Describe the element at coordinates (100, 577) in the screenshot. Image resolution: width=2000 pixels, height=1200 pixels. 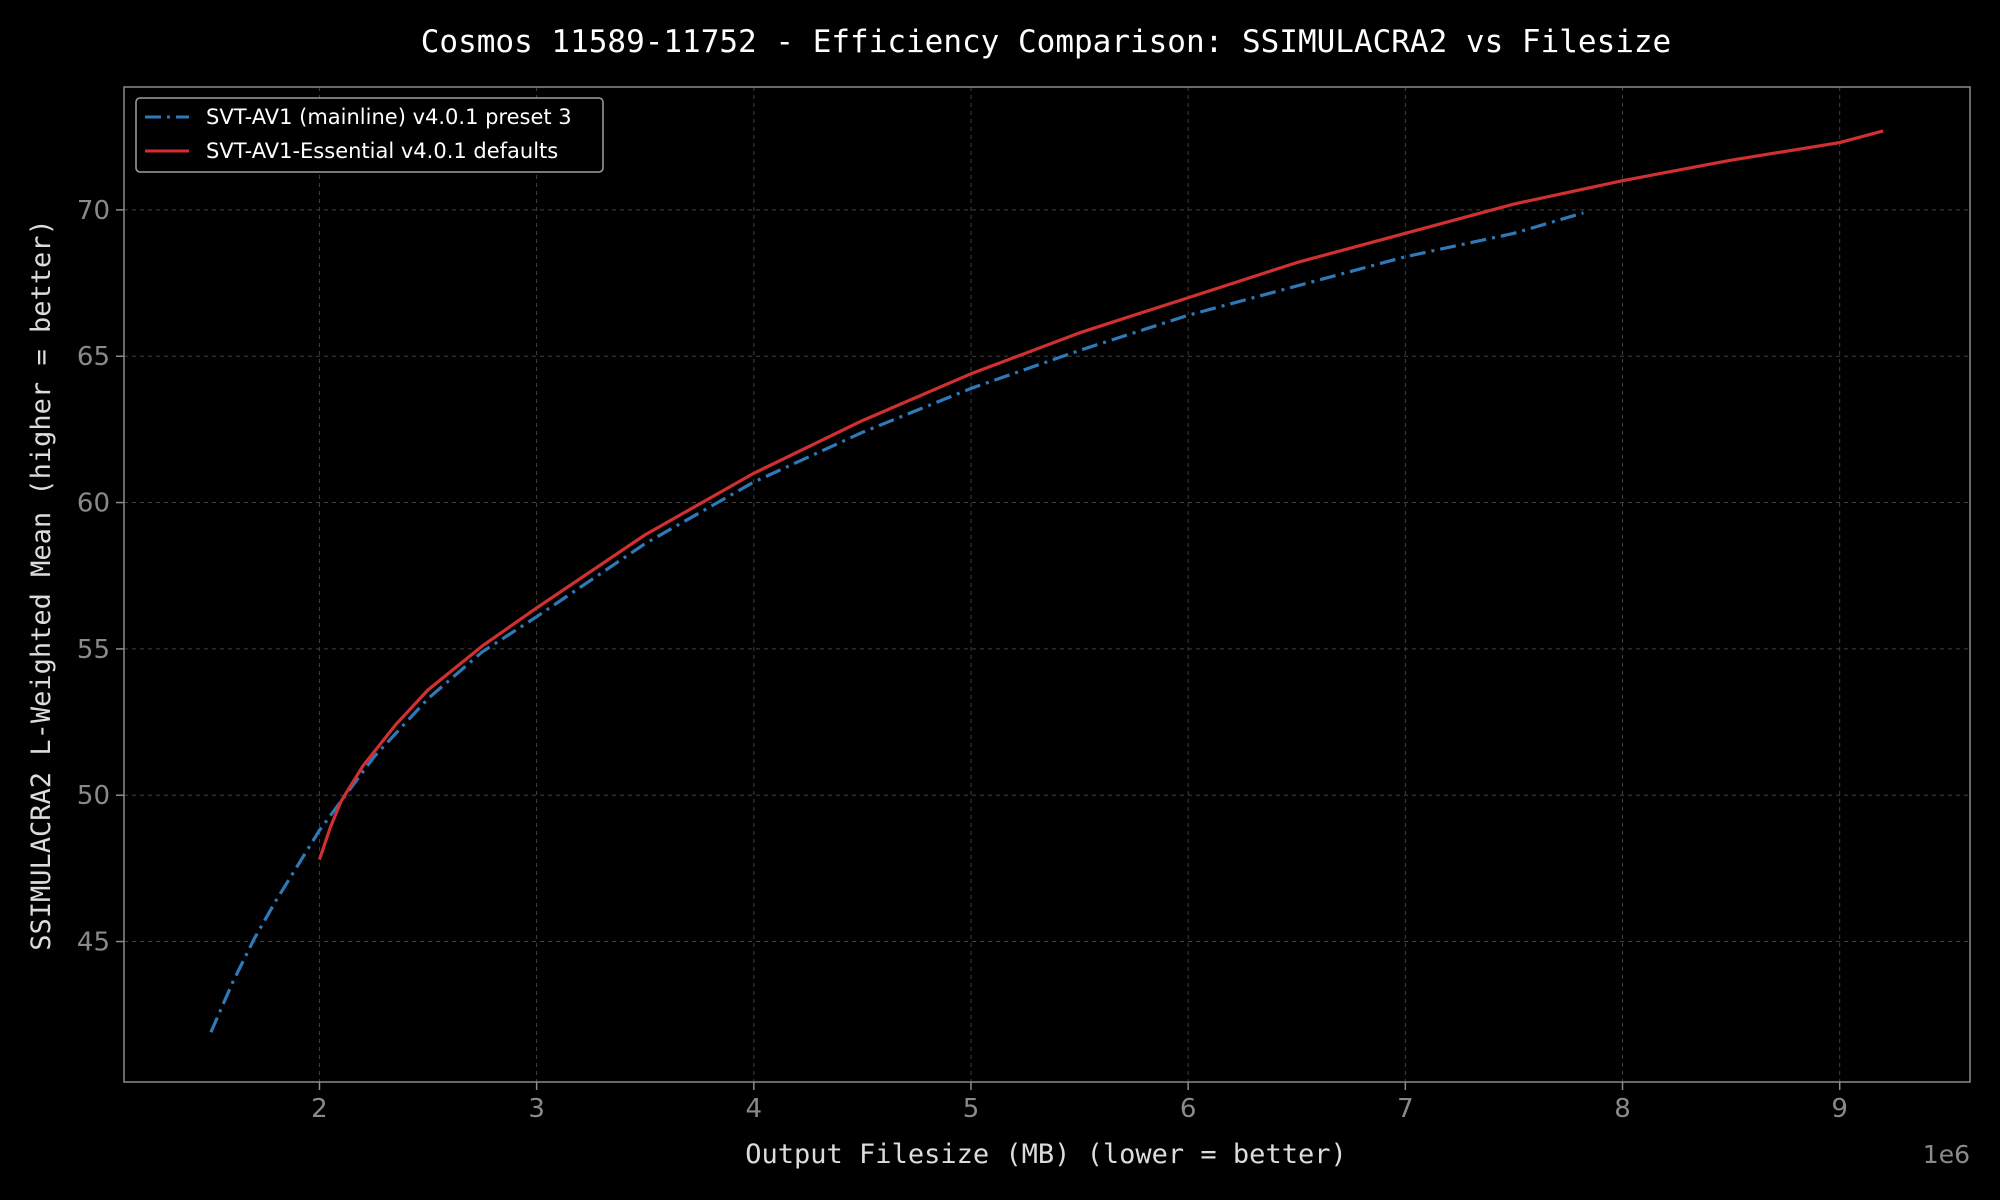
I see `y-axis-ticks: 45 50 55 60 65 70` at that location.